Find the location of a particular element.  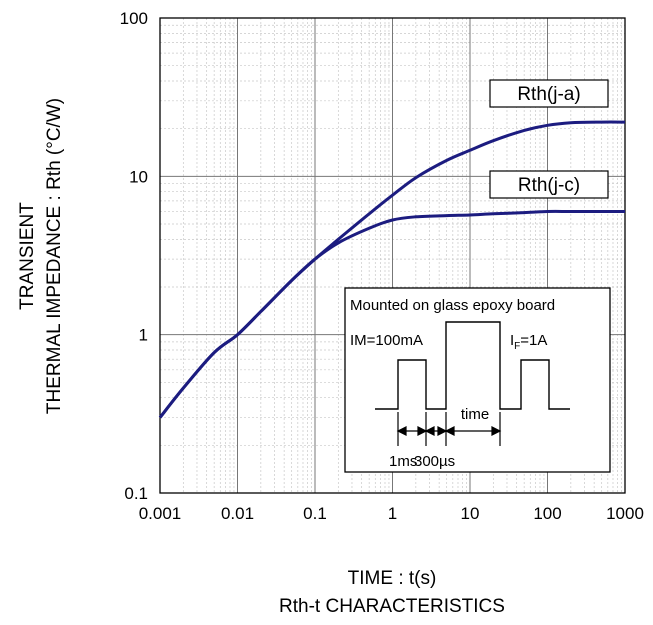

x-tick-label: 0.01 is located at coordinates (237, 513).